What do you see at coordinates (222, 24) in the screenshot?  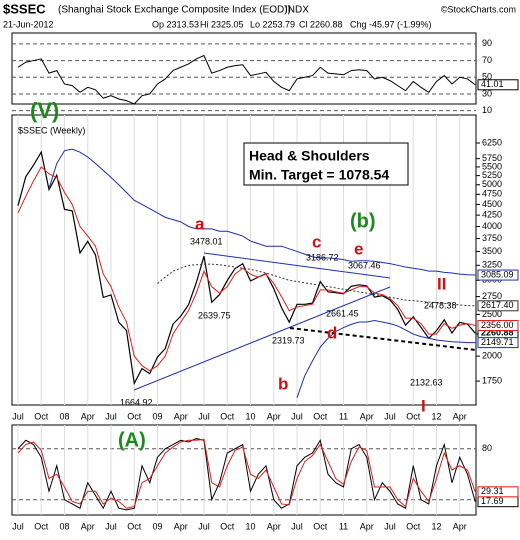 I see `high: Hi 2325.05` at bounding box center [222, 24].